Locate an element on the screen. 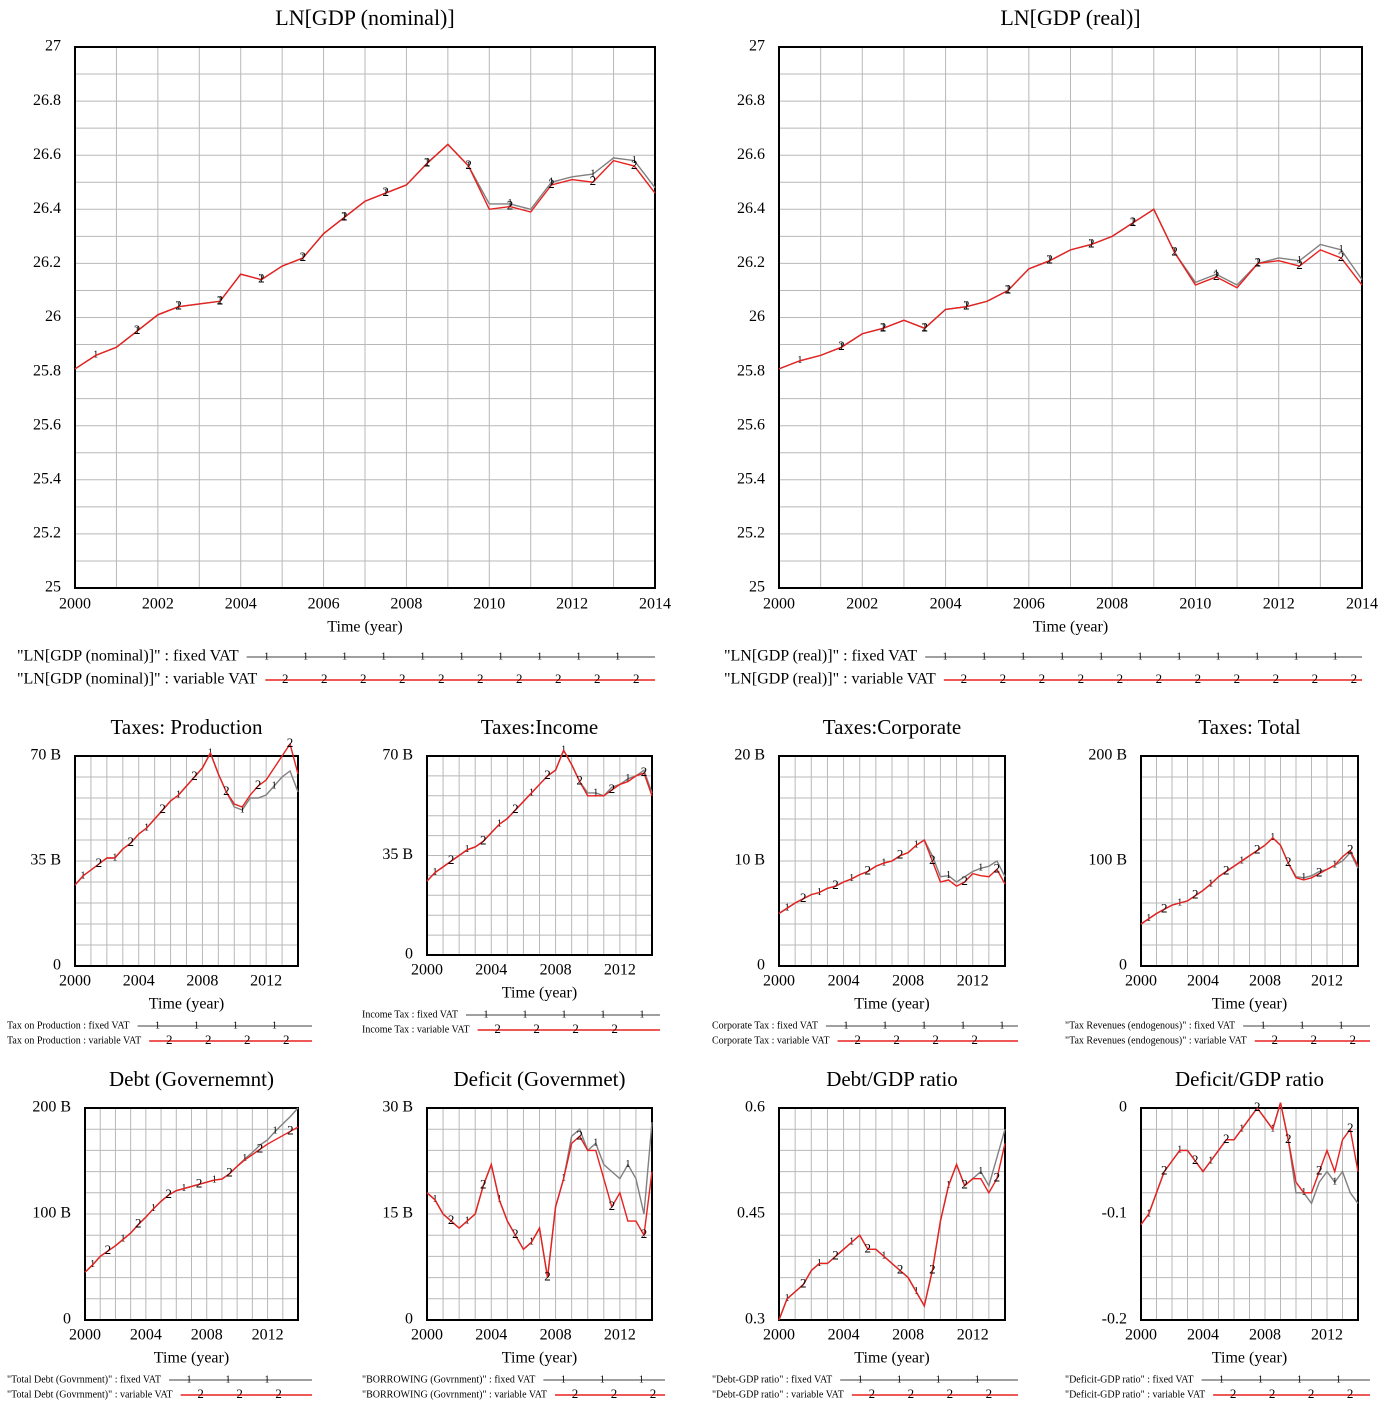  y-tick-label: 70 B is located at coordinates (45, 755).